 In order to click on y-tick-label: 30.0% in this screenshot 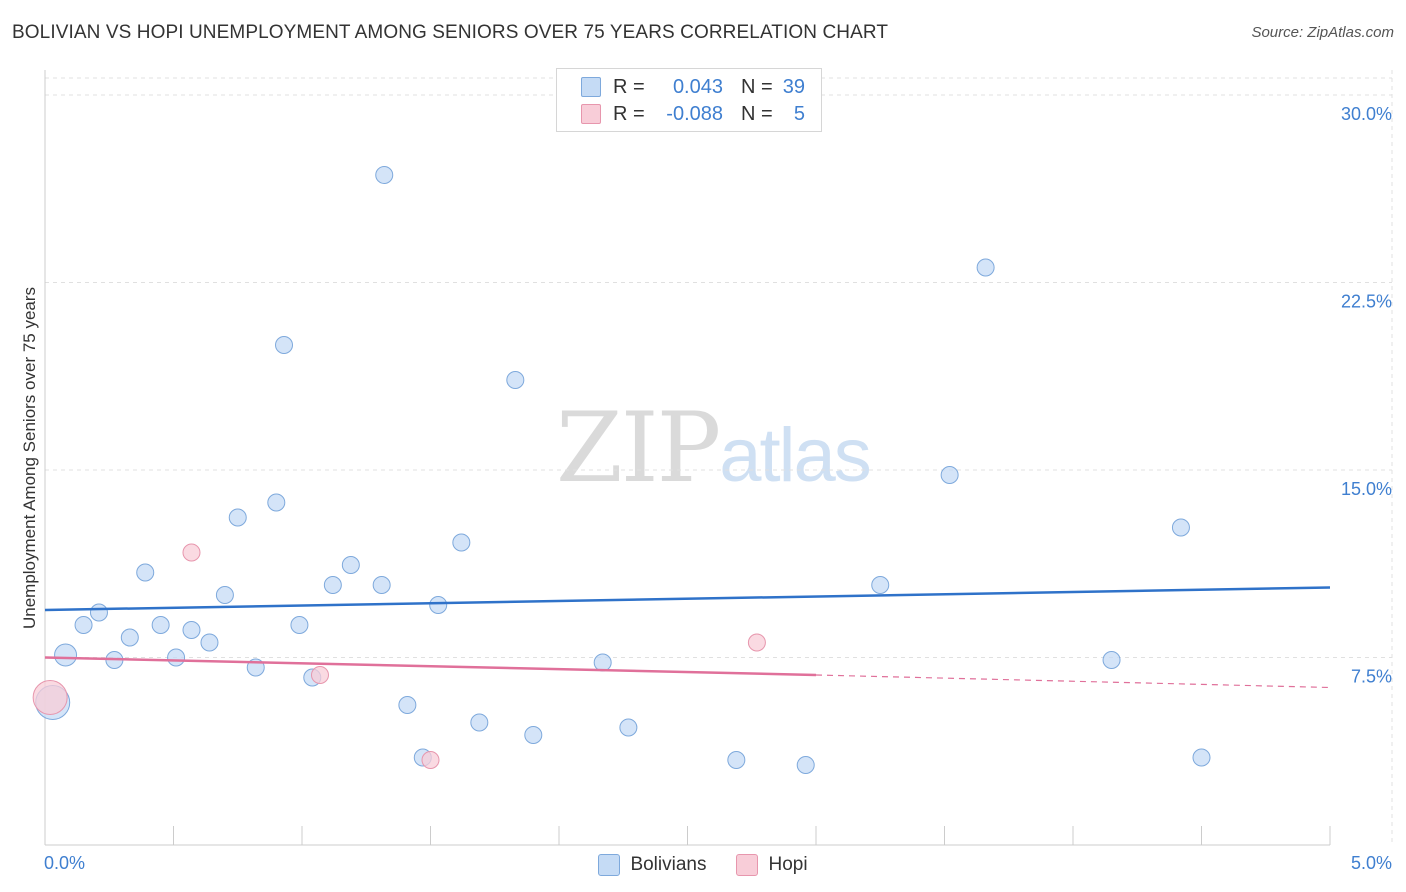, I will do `click(1366, 114)`.